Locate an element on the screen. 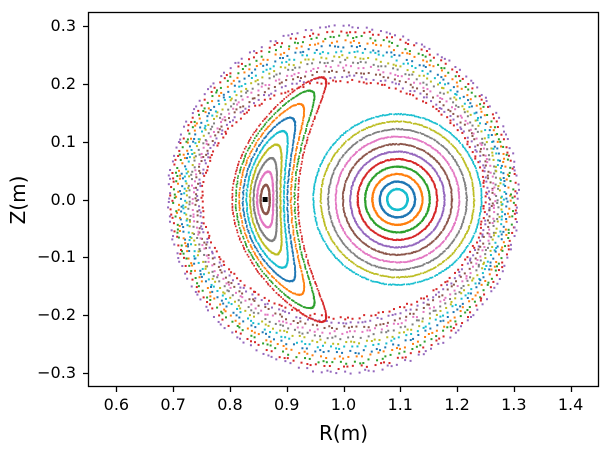  x-axis-label: R(m) is located at coordinates (343, 433).